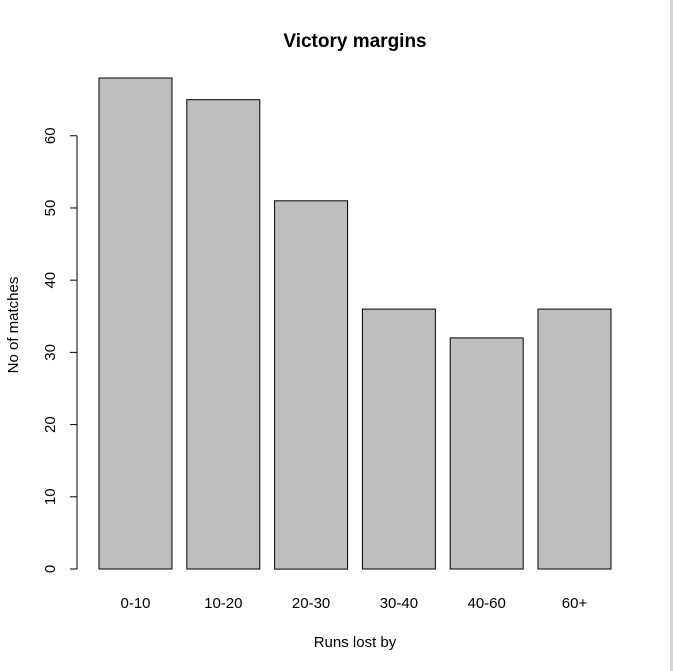  Describe the element at coordinates (50, 135) in the screenshot. I see `y-tick-label: 60` at that location.